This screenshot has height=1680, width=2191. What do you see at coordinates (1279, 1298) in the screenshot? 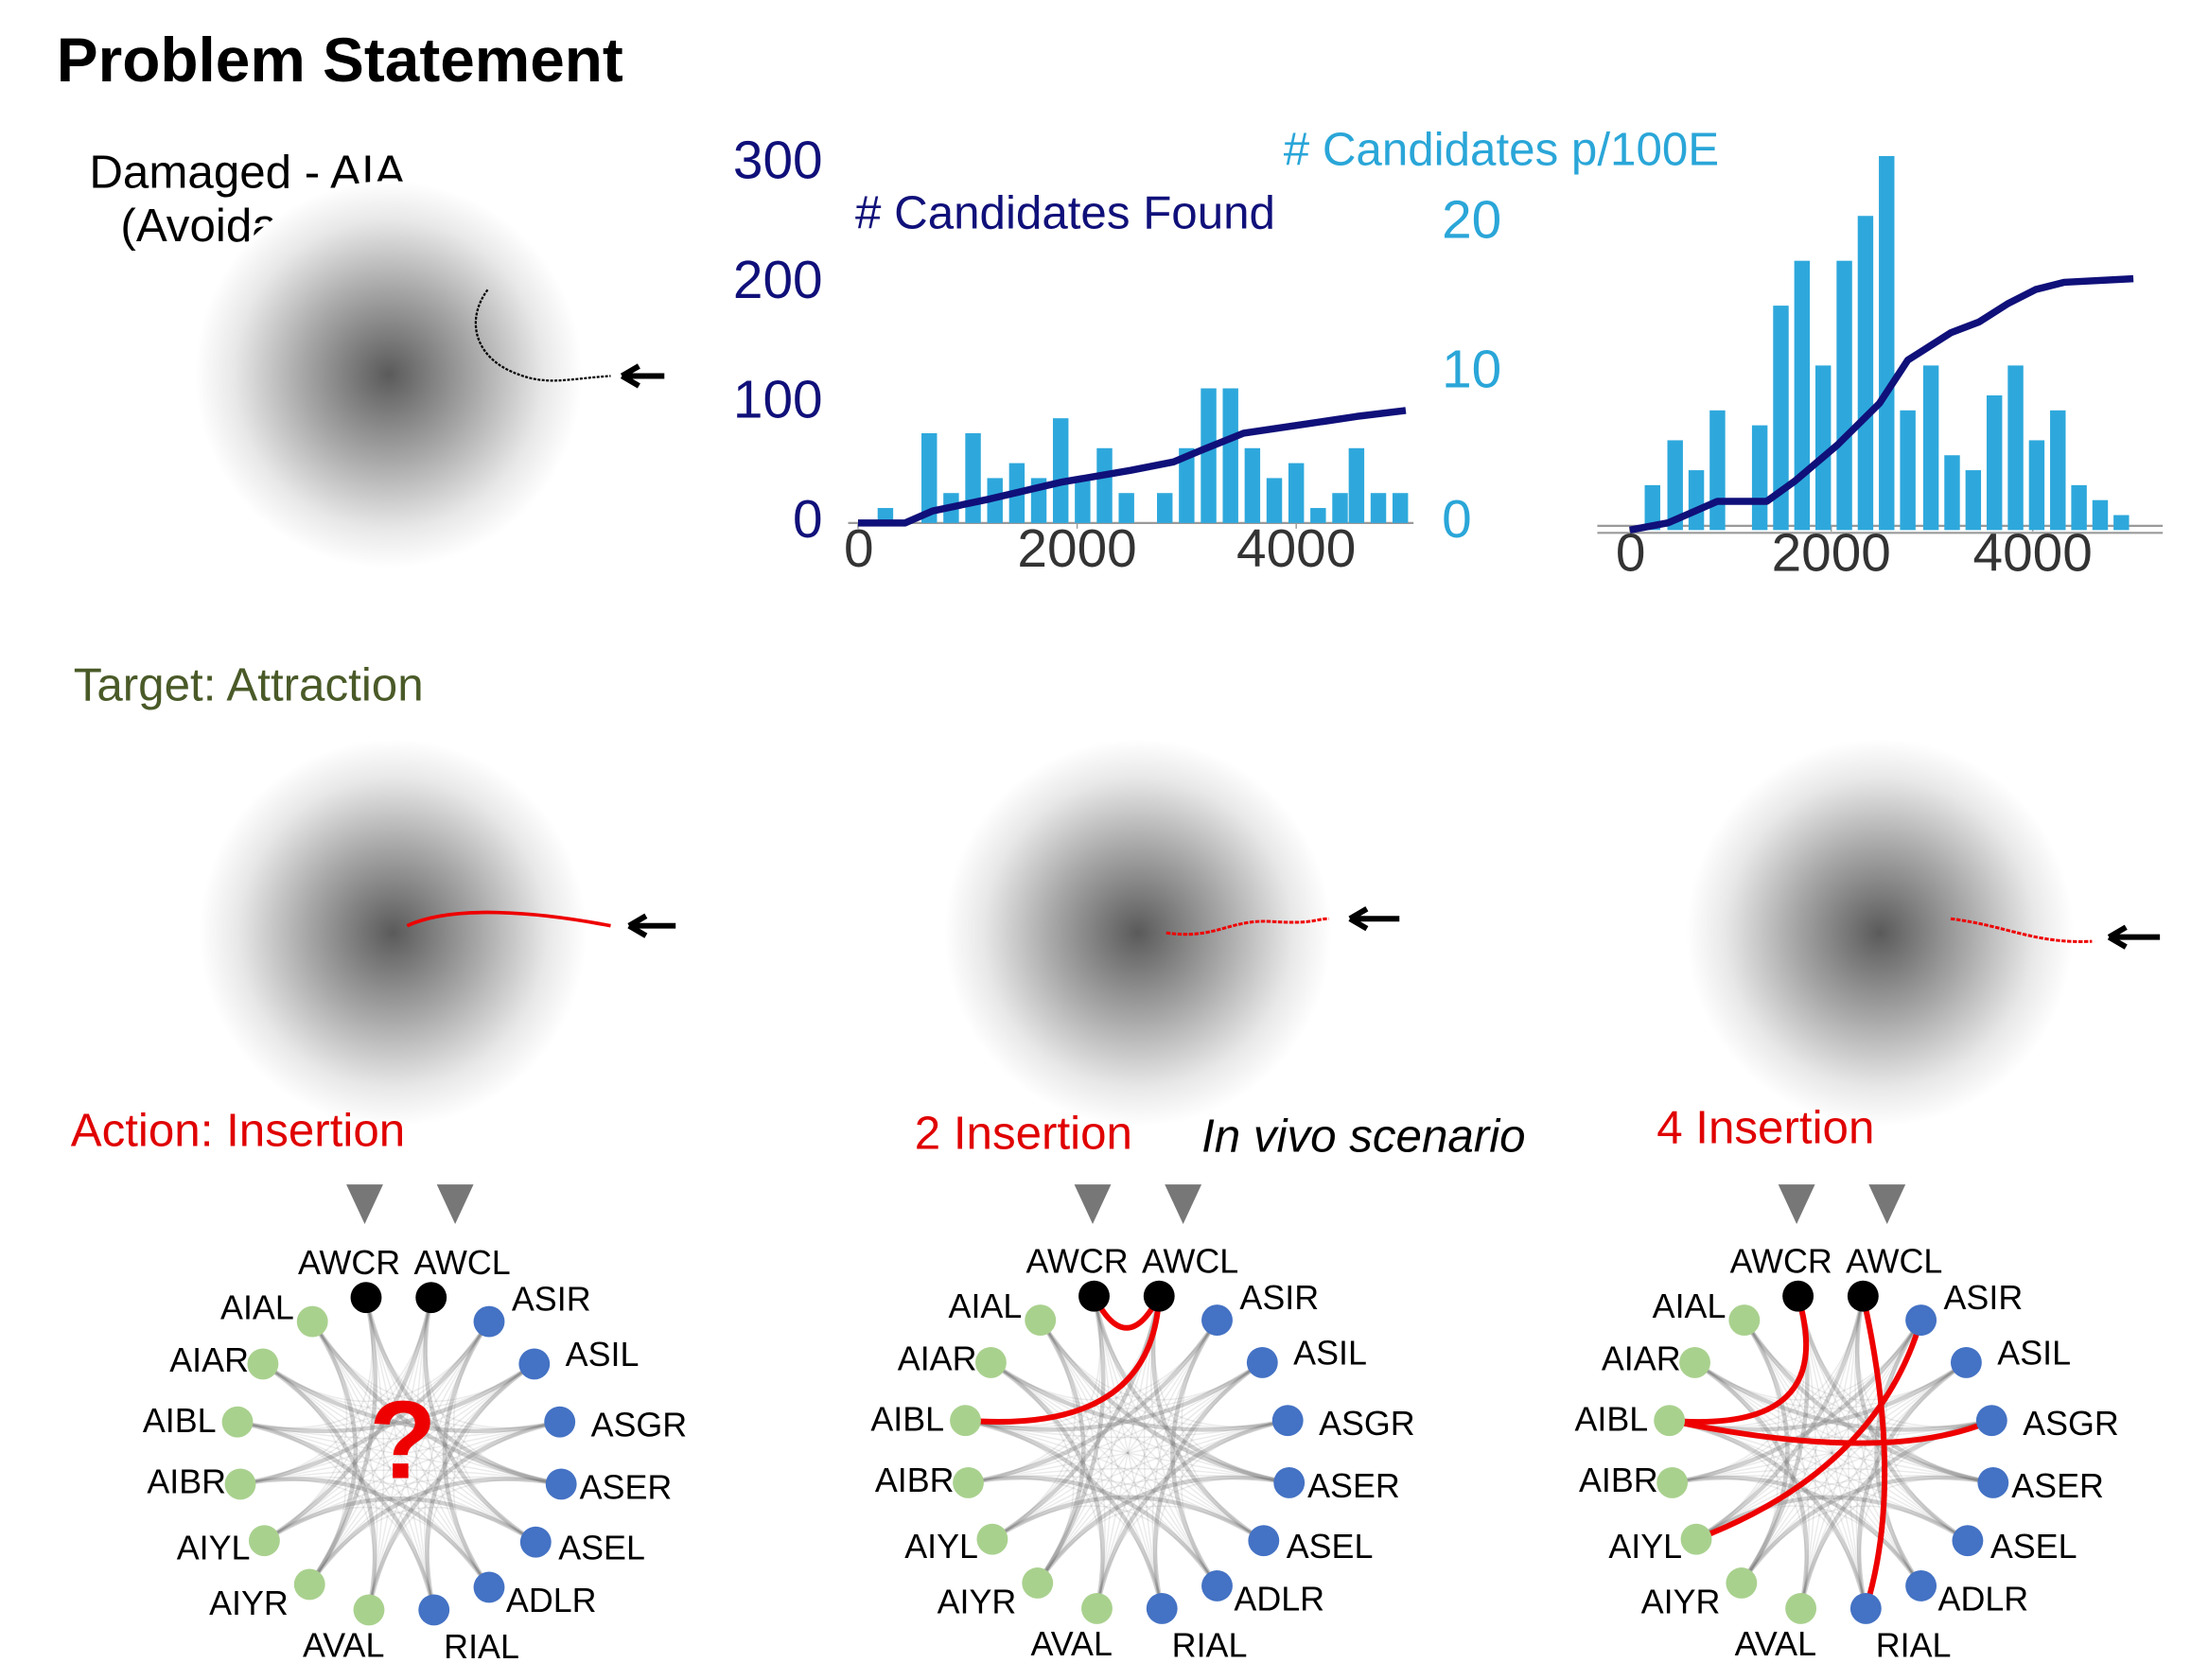
I see `neuron-label: ASIR` at bounding box center [1279, 1298].